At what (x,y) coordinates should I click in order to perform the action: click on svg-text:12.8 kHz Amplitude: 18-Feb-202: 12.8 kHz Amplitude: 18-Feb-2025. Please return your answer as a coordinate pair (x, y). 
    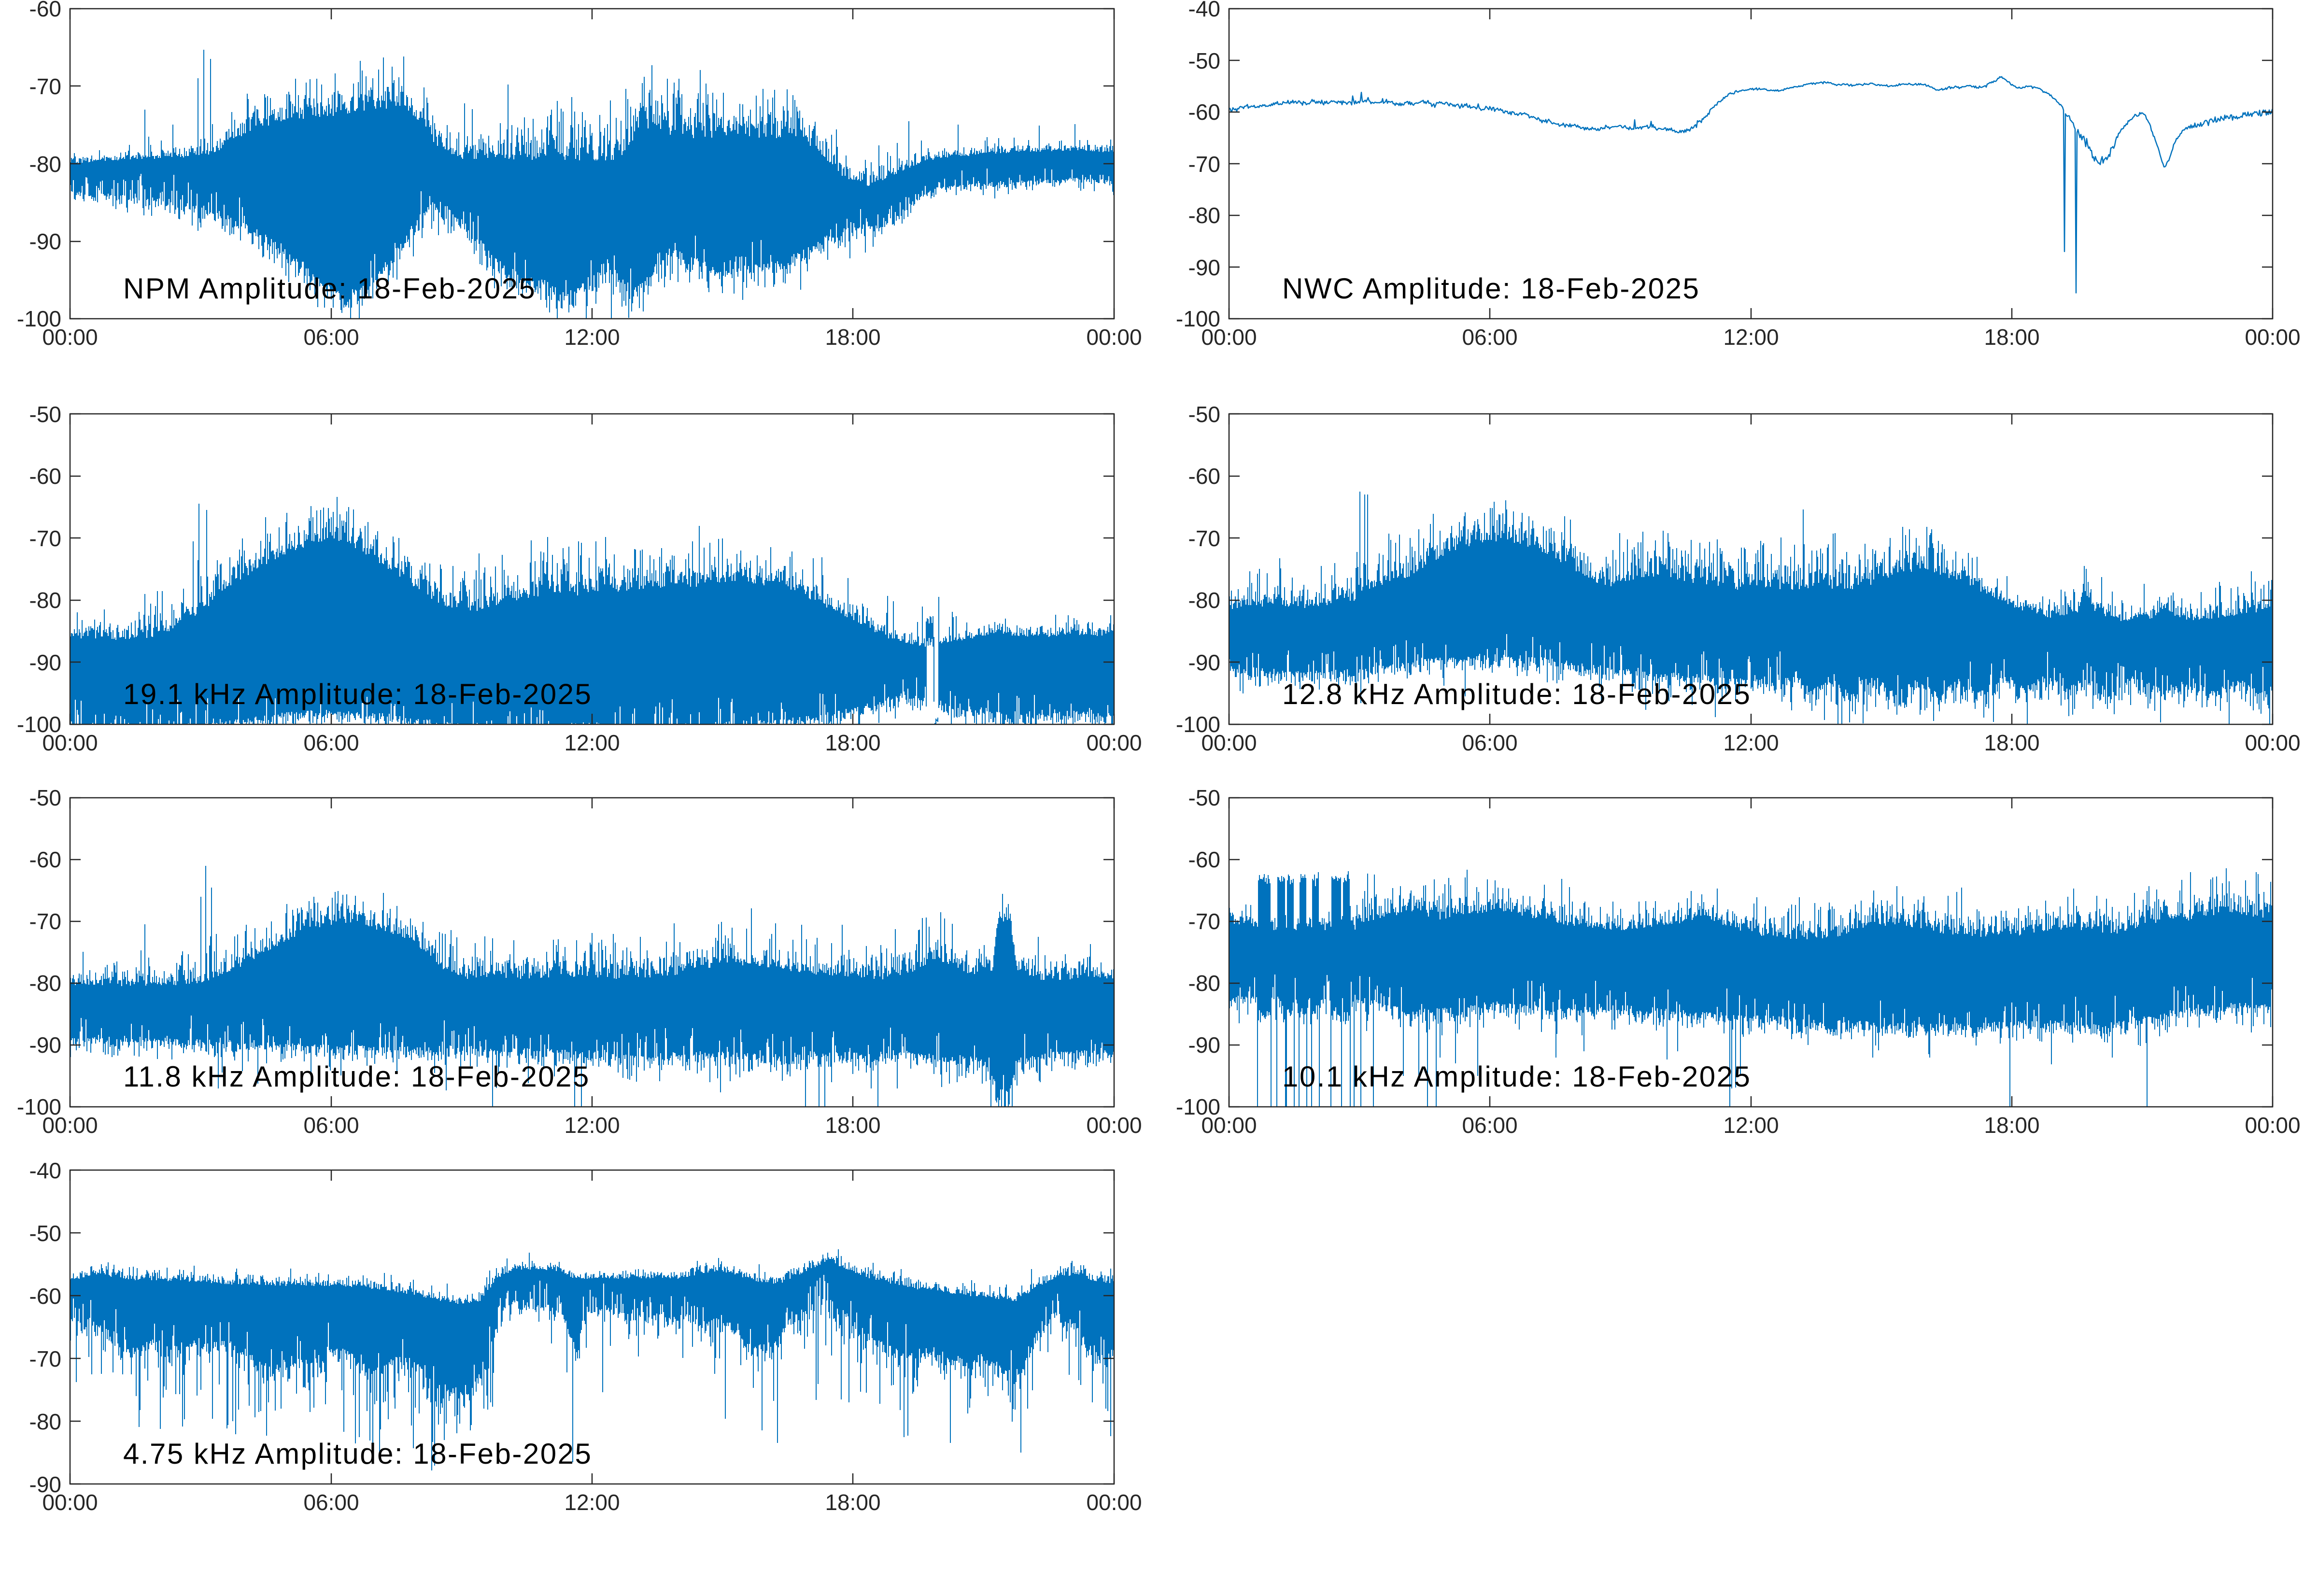
    Looking at the image, I should click on (1516, 694).